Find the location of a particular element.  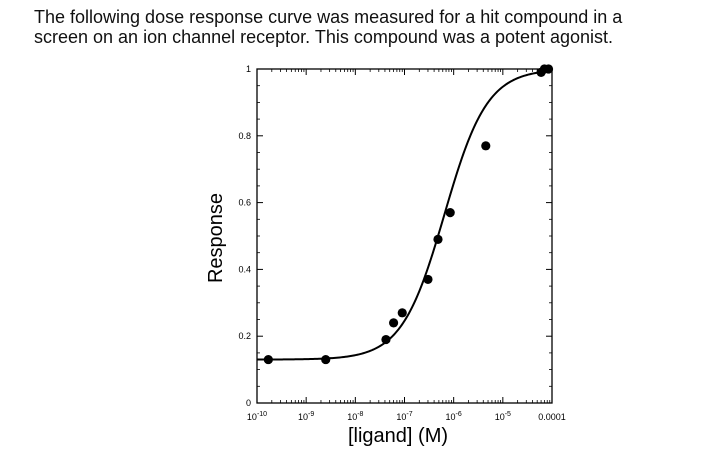

x-axis-label: [ligand] (M) is located at coordinates (398, 436).